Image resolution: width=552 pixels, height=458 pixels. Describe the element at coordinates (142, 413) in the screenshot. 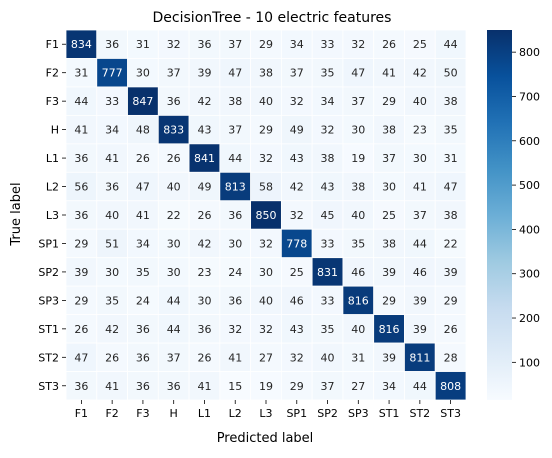

I see `x-tick-label: F3` at that location.